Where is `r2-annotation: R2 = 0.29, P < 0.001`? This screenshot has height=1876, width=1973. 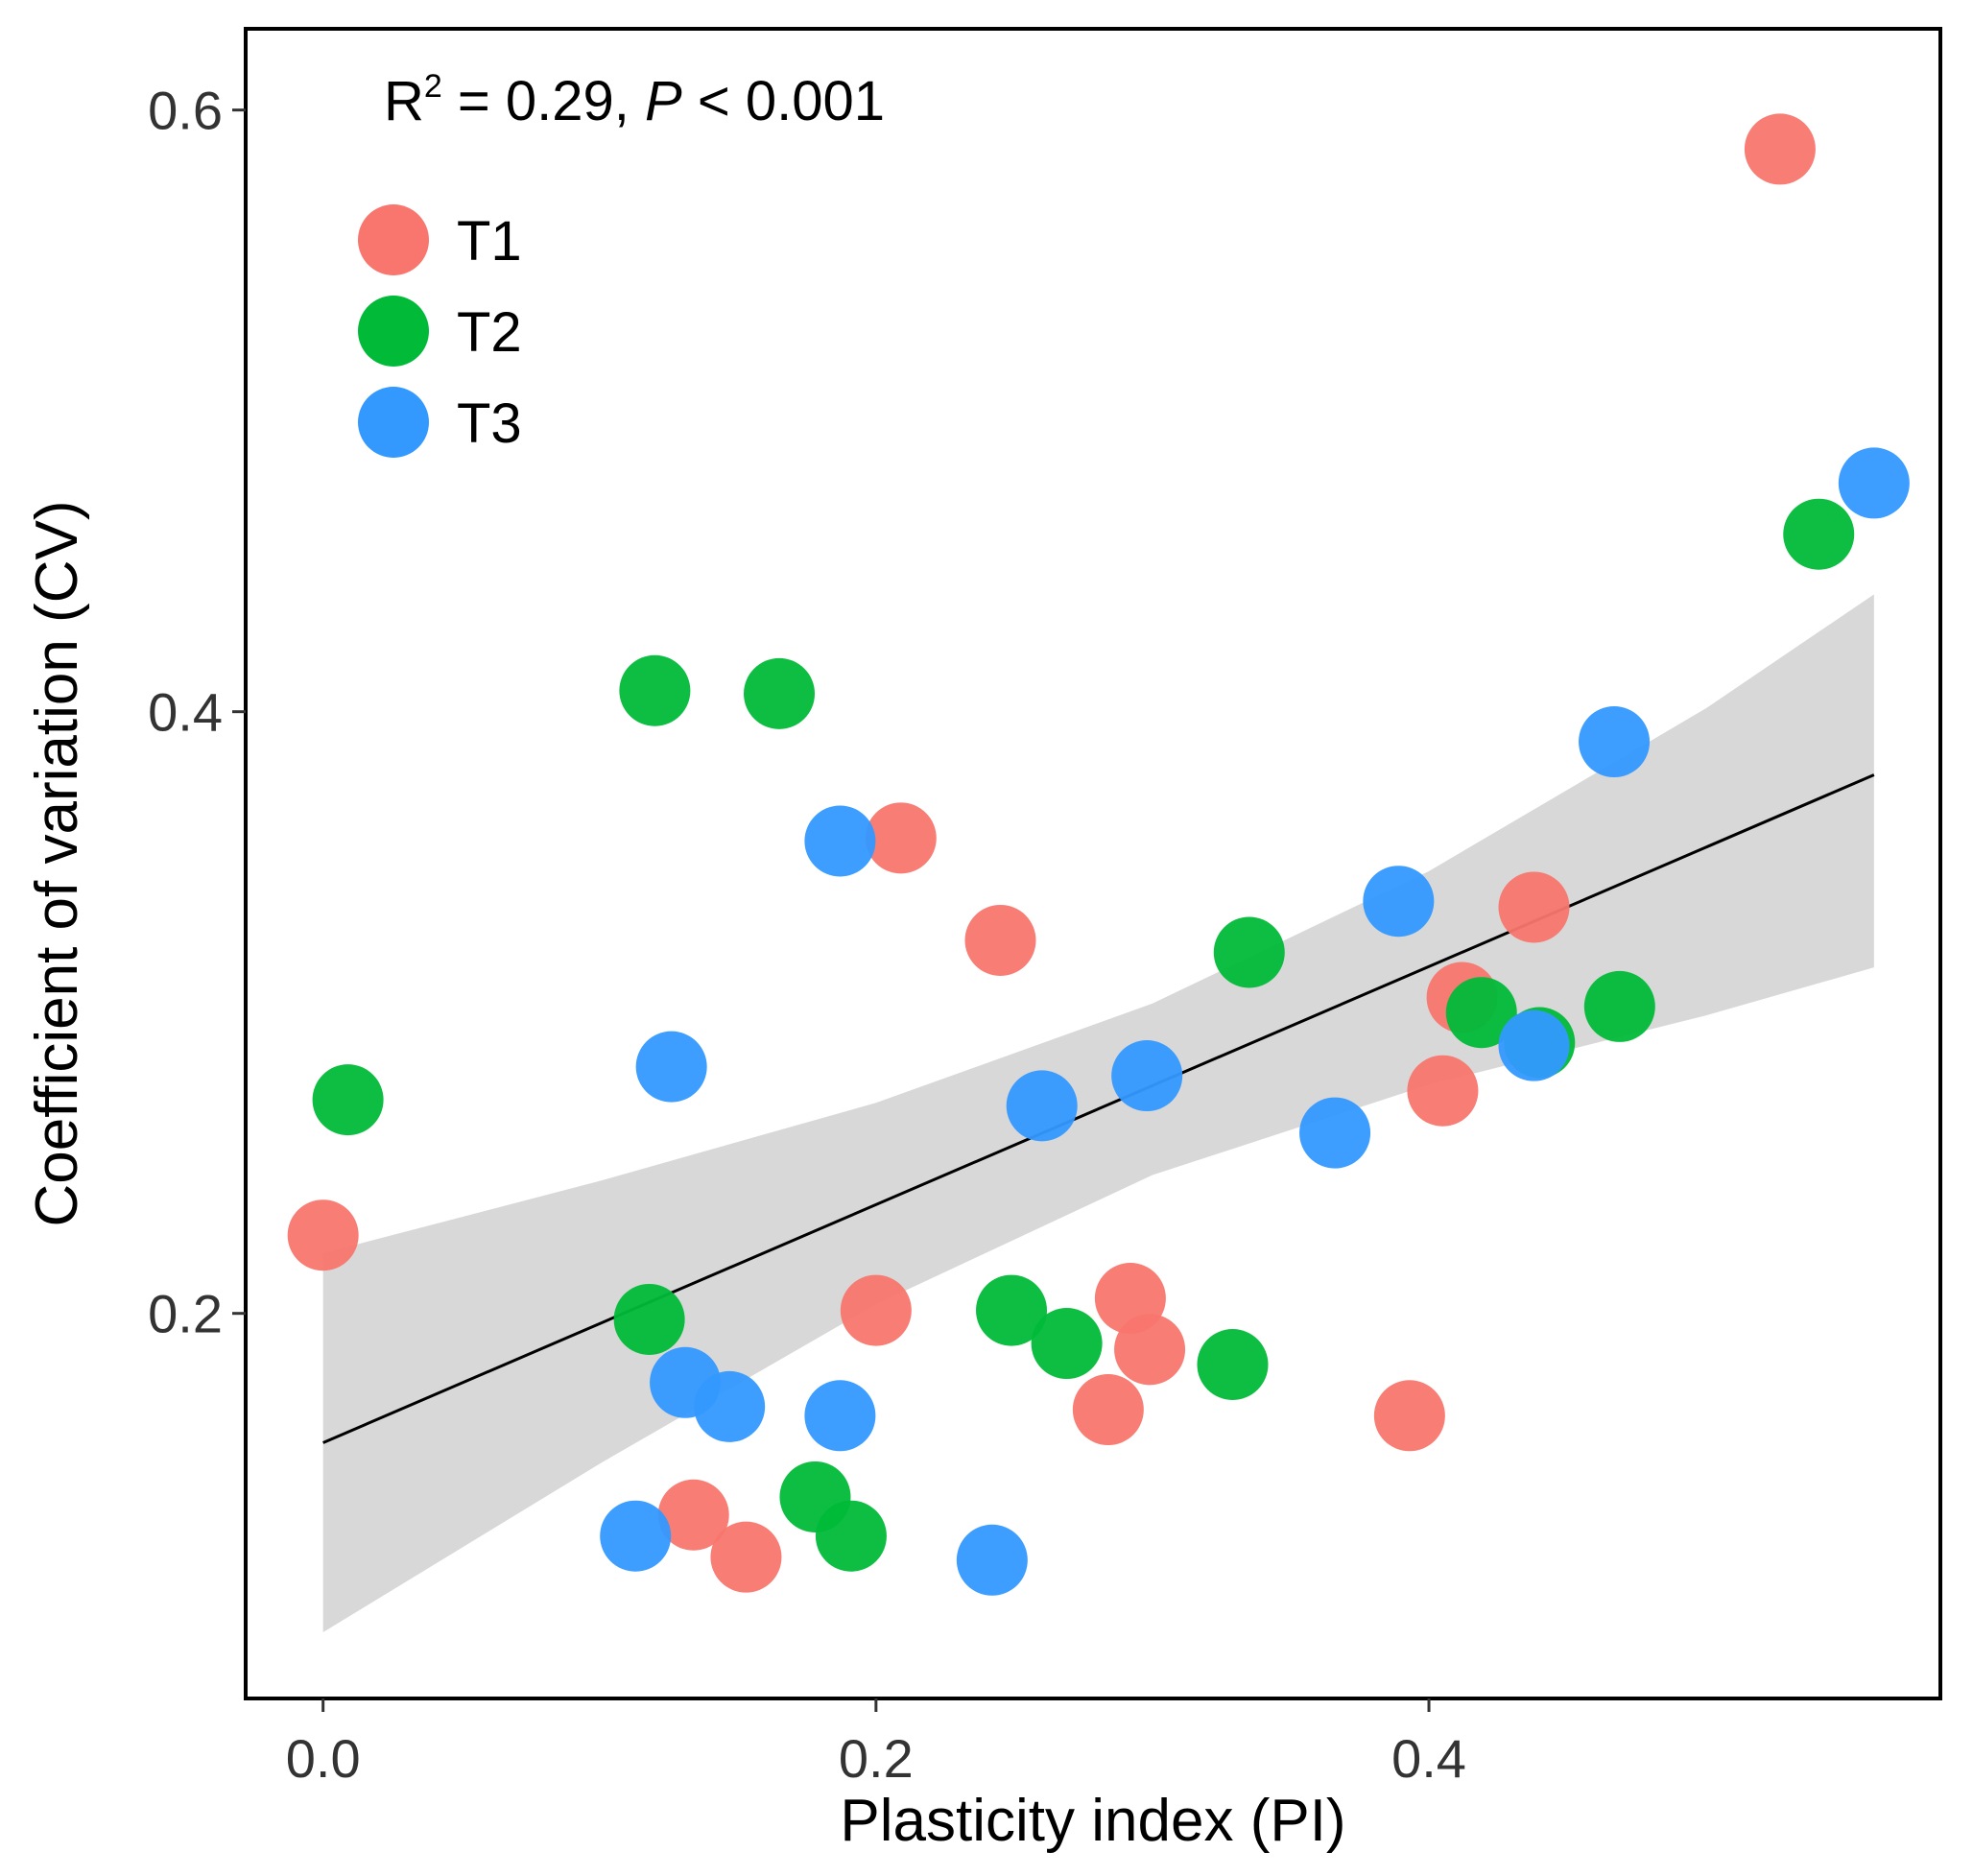 r2-annotation: R2 = 0.29, P < 0.001 is located at coordinates (634, 100).